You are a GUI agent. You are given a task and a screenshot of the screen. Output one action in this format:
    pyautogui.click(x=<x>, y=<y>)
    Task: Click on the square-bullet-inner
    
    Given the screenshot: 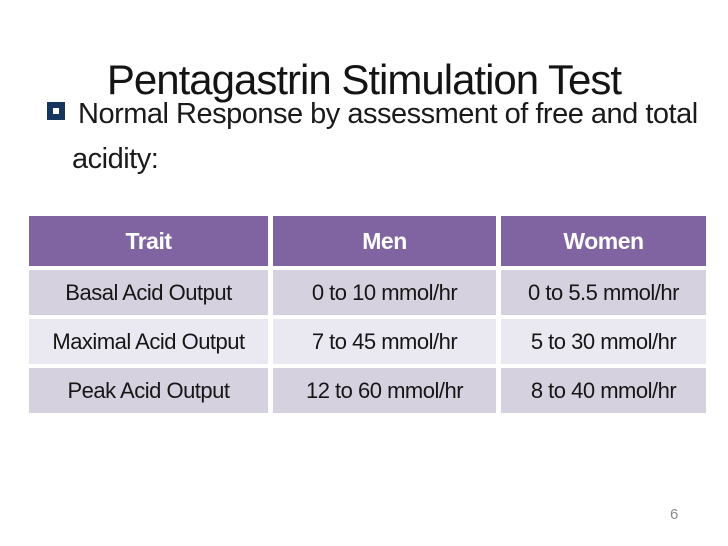 What is the action you would take?
    pyautogui.click(x=56, y=111)
    